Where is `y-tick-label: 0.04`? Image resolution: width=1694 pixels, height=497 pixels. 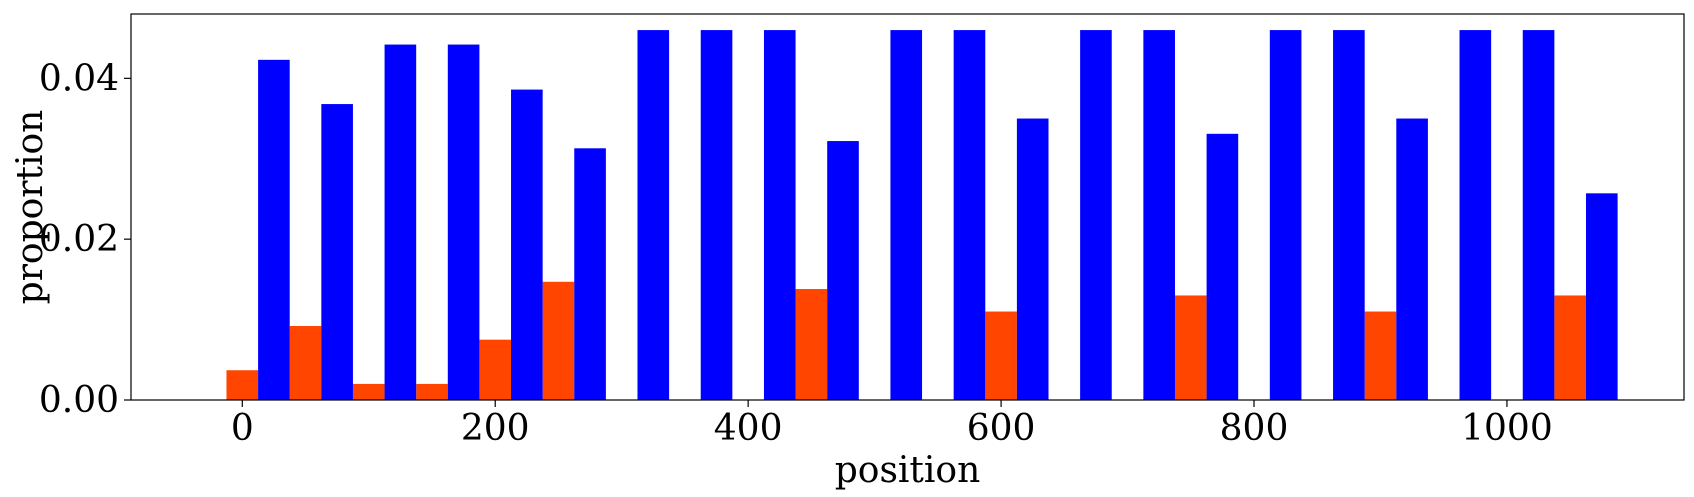 y-tick-label: 0.04 is located at coordinates (79, 78).